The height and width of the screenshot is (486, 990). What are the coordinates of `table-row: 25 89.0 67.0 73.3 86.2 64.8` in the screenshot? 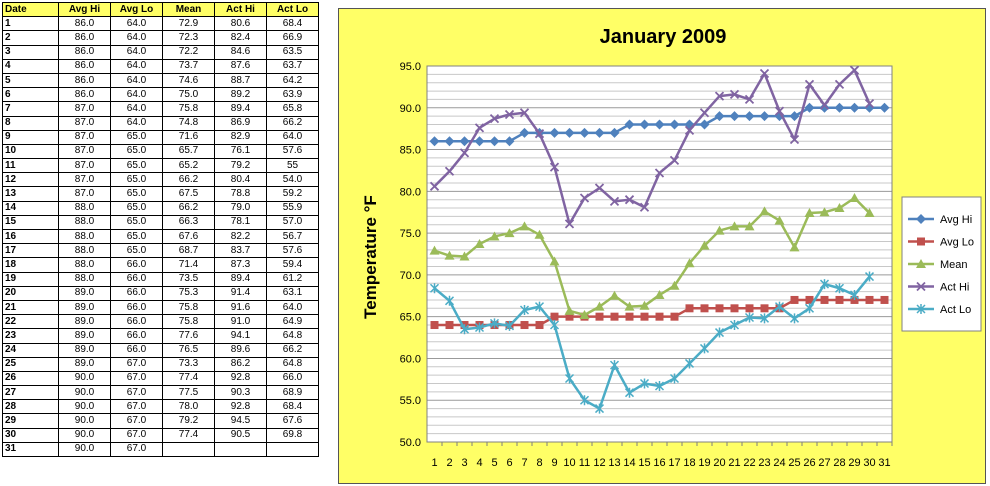 It's located at (160, 364).